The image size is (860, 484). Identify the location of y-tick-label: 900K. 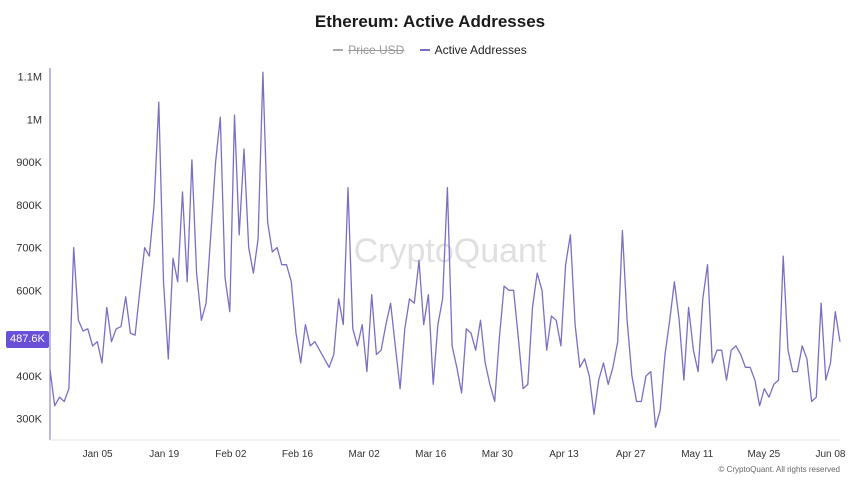
(29, 163).